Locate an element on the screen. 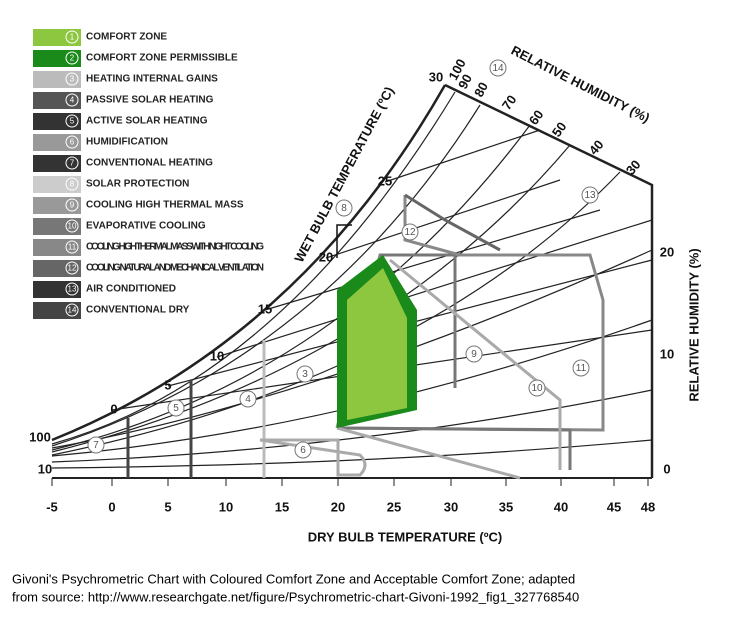 This screenshot has width=729, height=618. comfort-zone is located at coordinates (377, 344).